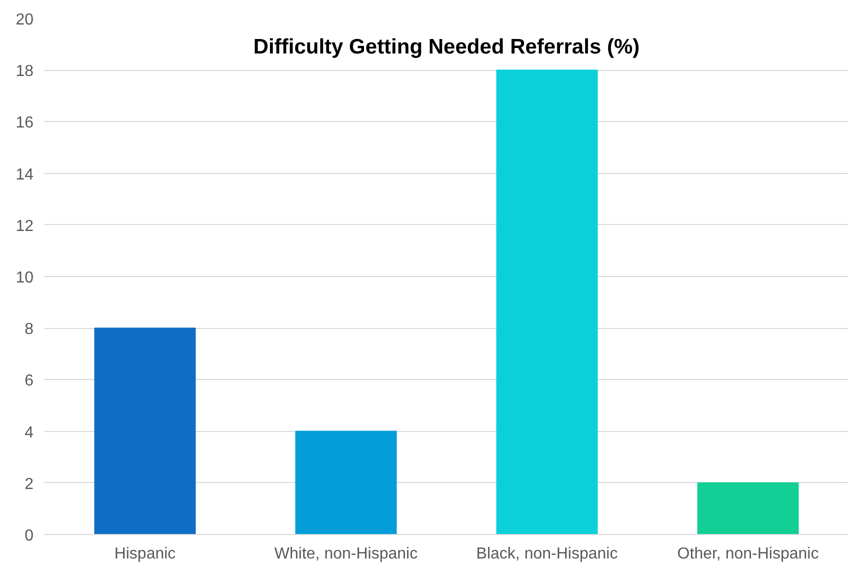 Image resolution: width=851 pixels, height=566 pixels. What do you see at coordinates (29, 381) in the screenshot?
I see `y-tick-label: 6` at bounding box center [29, 381].